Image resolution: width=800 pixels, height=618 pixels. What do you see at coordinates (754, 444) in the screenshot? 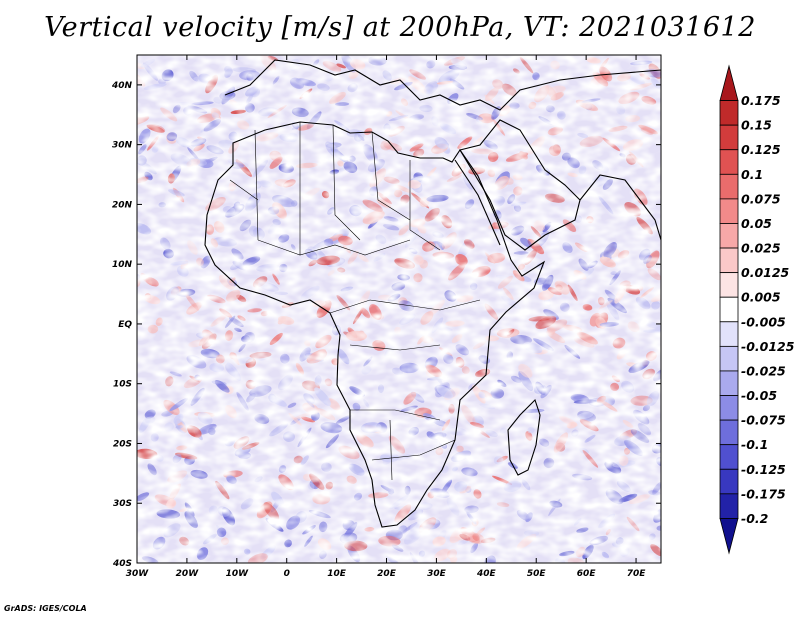
I see `colorbar-label: -0.1` at bounding box center [754, 444].